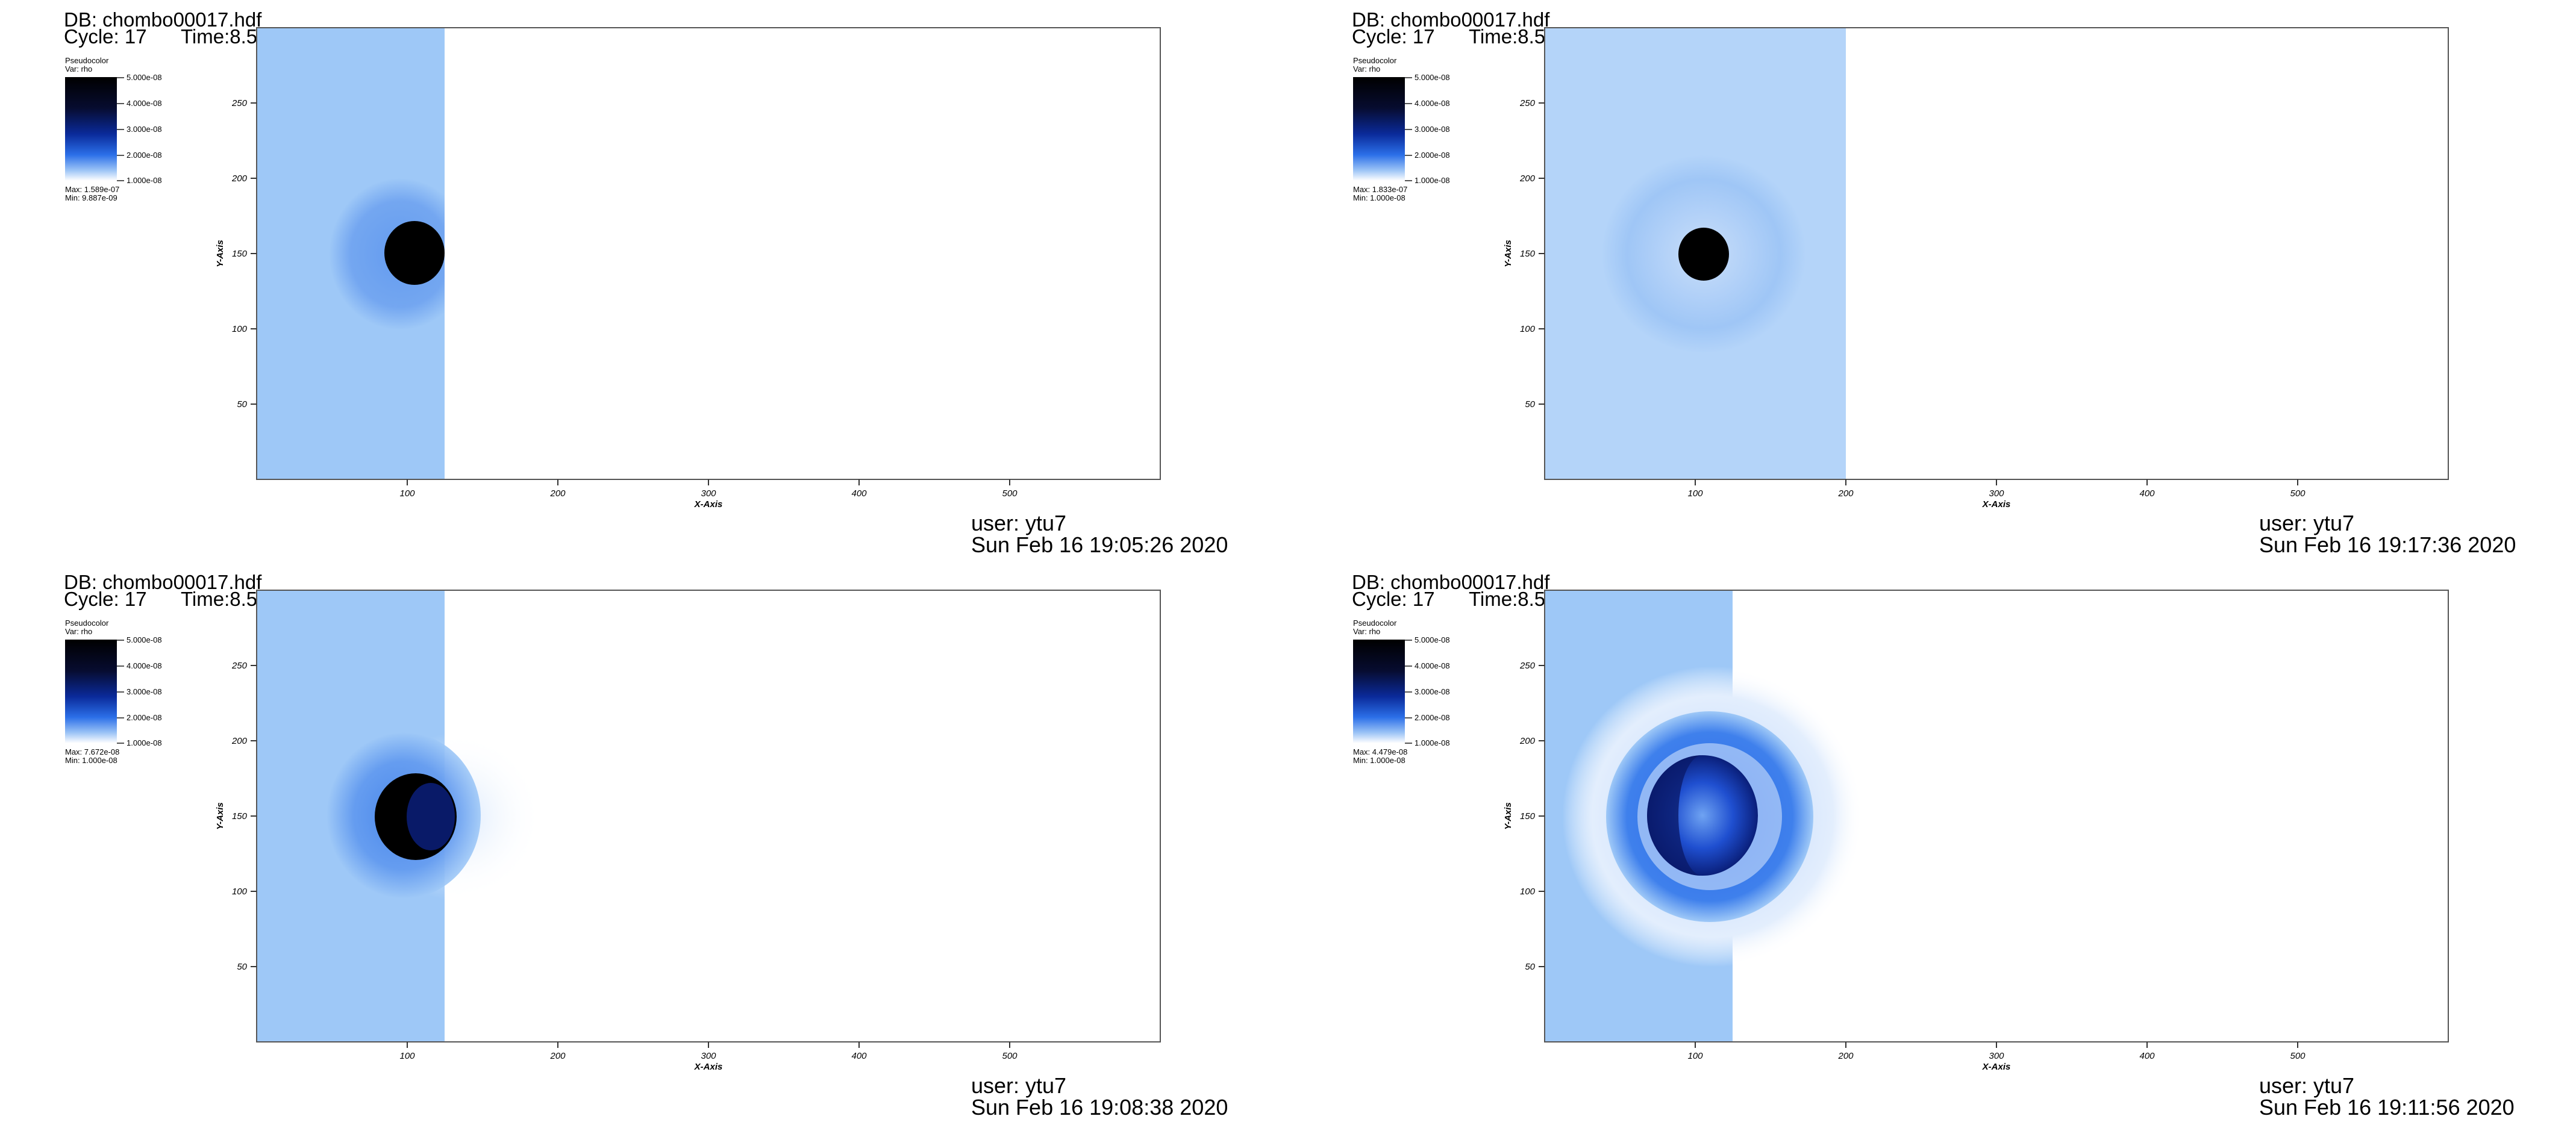  What do you see at coordinates (1675, 815) in the screenshot?
I see `clump-shadow` at bounding box center [1675, 815].